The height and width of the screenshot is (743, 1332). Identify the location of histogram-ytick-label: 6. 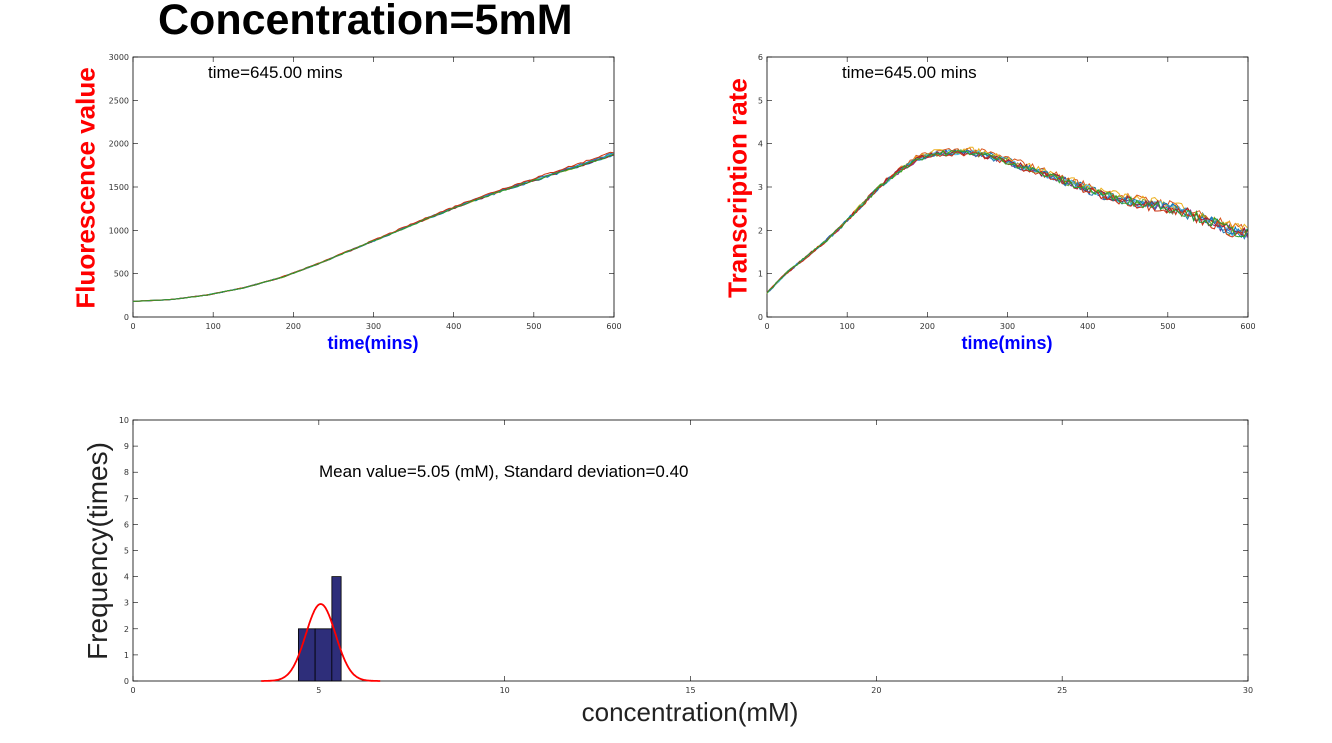
(126, 524).